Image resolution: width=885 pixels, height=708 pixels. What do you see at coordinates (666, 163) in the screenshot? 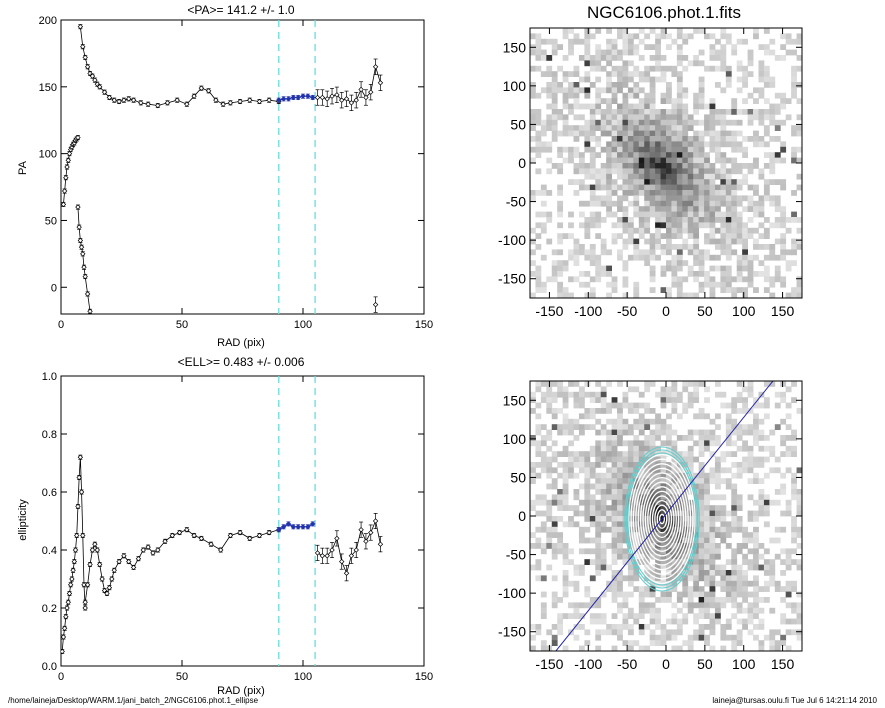
I see `img1-pixels` at bounding box center [666, 163].